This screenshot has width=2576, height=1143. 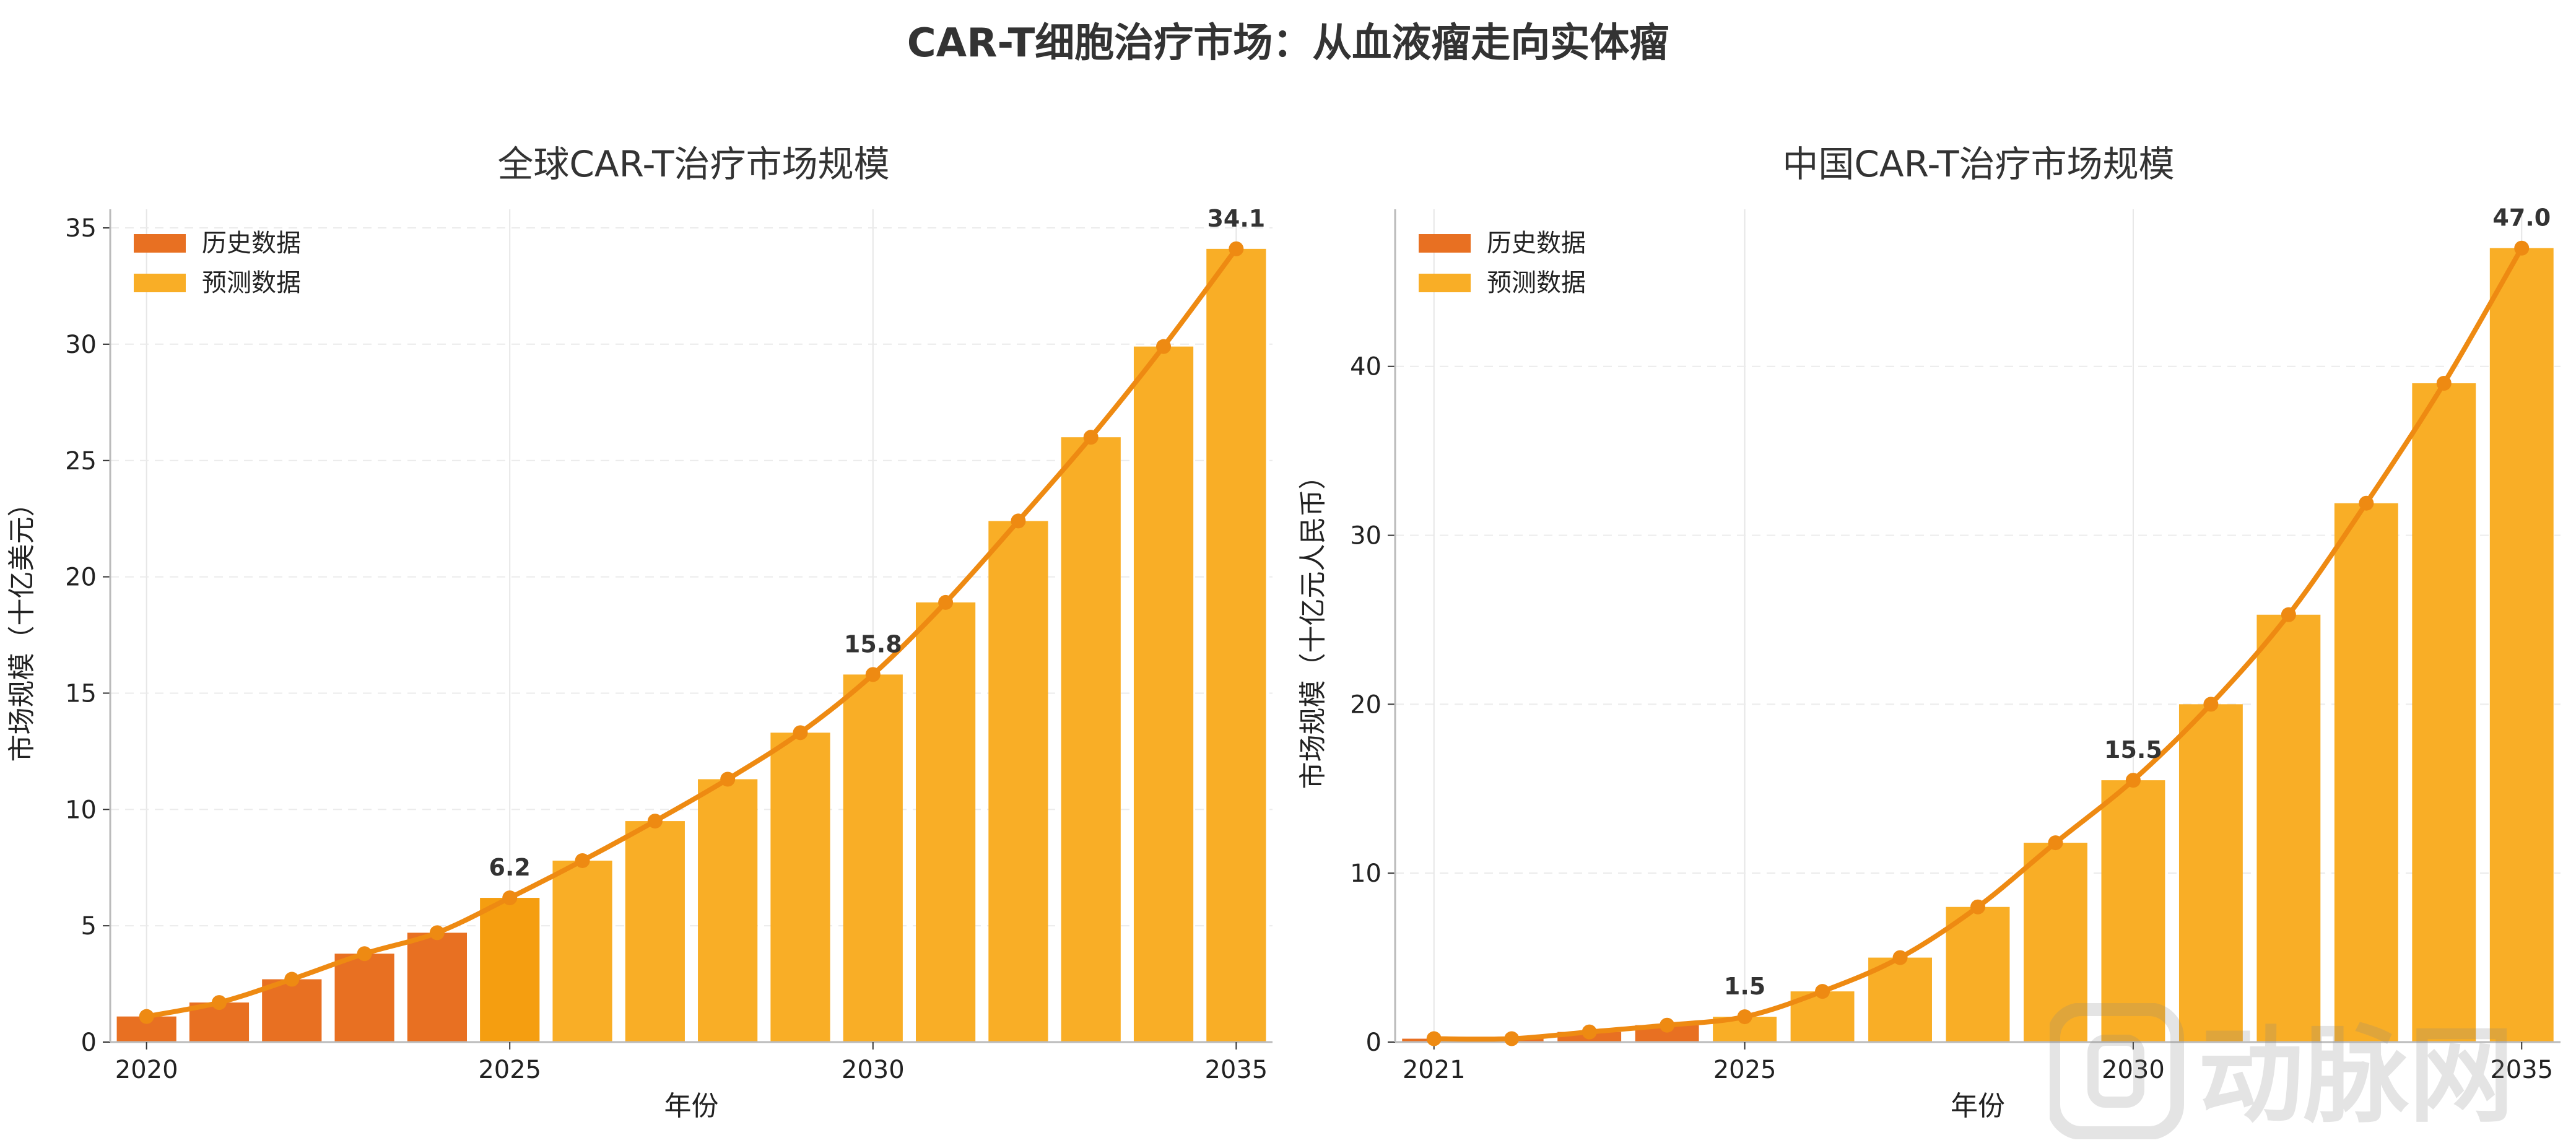 What do you see at coordinates (22, 626) in the screenshot?
I see `y-axis-title: 市场规模（十亿美元）` at bounding box center [22, 626].